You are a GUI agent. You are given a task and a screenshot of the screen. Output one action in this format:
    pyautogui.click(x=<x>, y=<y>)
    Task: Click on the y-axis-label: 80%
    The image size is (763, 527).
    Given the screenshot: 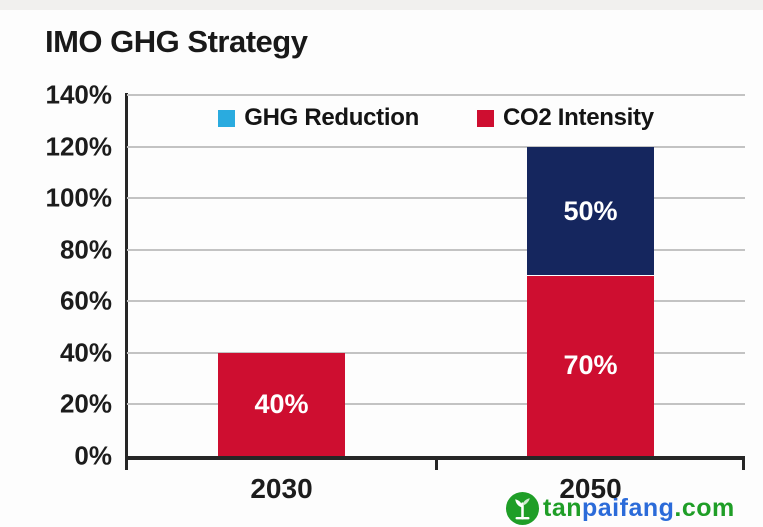 What is the action you would take?
    pyautogui.click(x=85, y=249)
    